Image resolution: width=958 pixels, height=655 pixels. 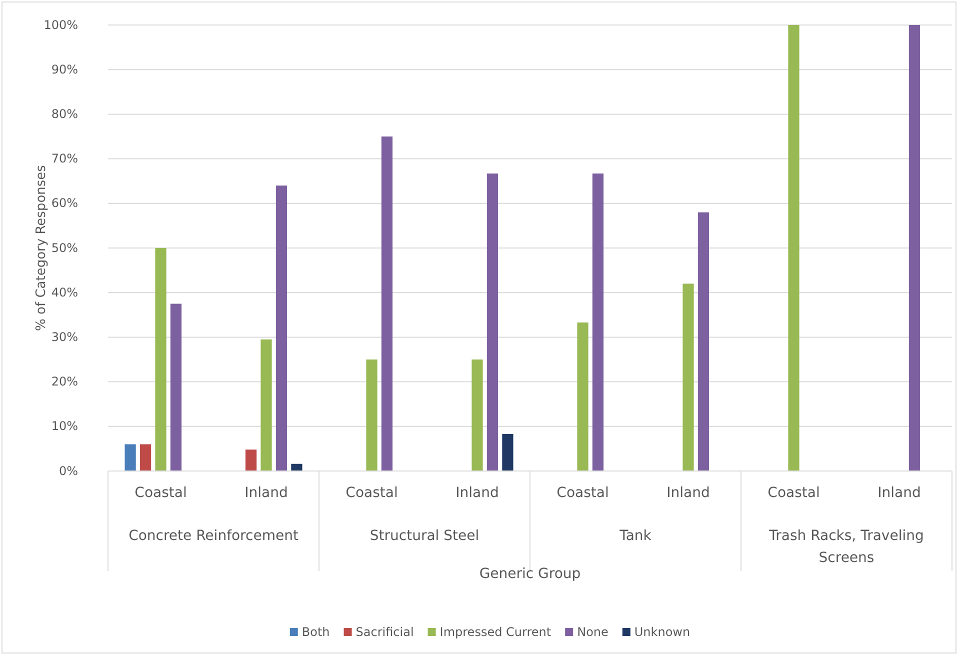 What do you see at coordinates (61, 25) in the screenshot?
I see `y-tick-label: 100%` at bounding box center [61, 25].